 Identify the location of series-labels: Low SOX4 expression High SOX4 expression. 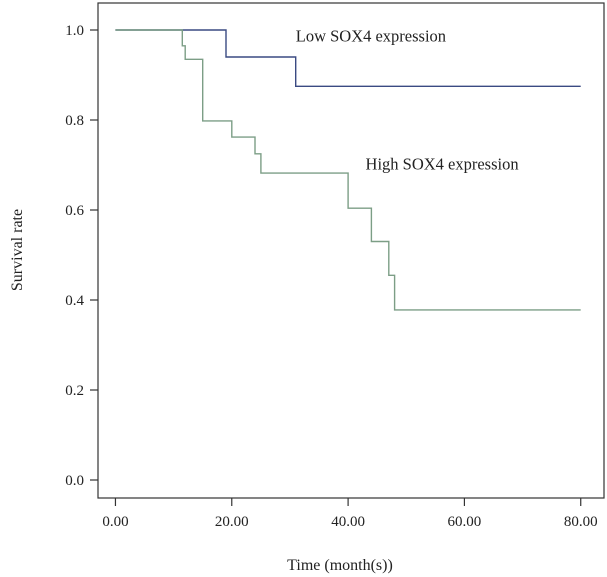
(407, 99).